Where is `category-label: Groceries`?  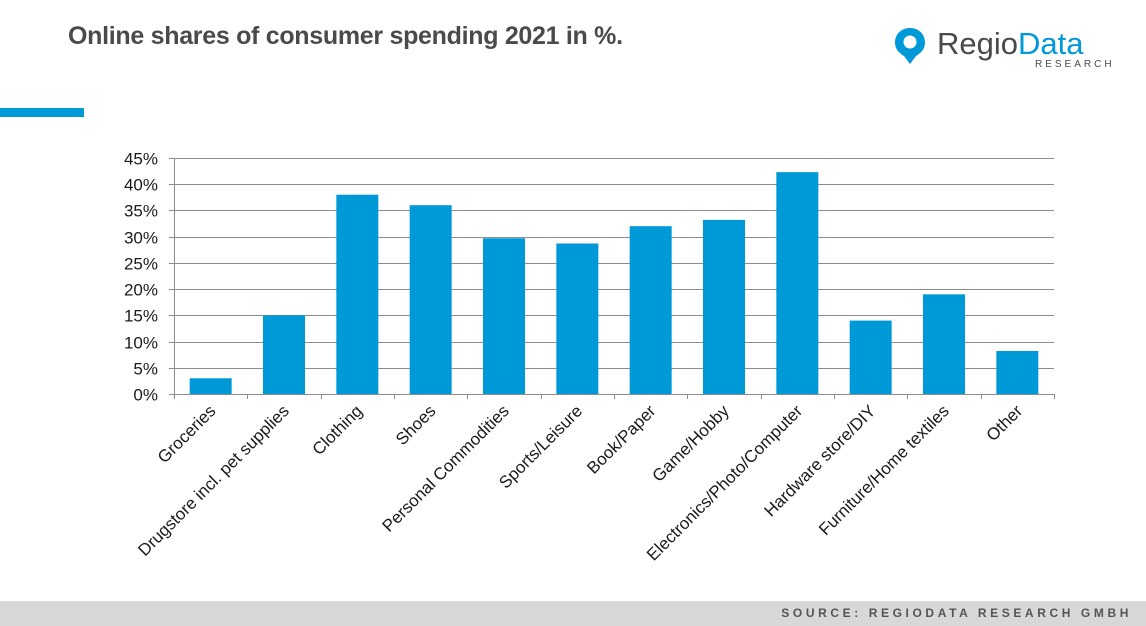 category-label: Groceries is located at coordinates (187, 434).